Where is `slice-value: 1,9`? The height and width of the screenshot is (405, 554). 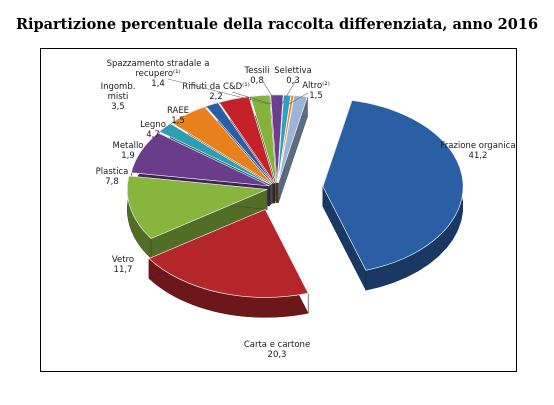
slice-value: 1,9 is located at coordinates (128, 156).